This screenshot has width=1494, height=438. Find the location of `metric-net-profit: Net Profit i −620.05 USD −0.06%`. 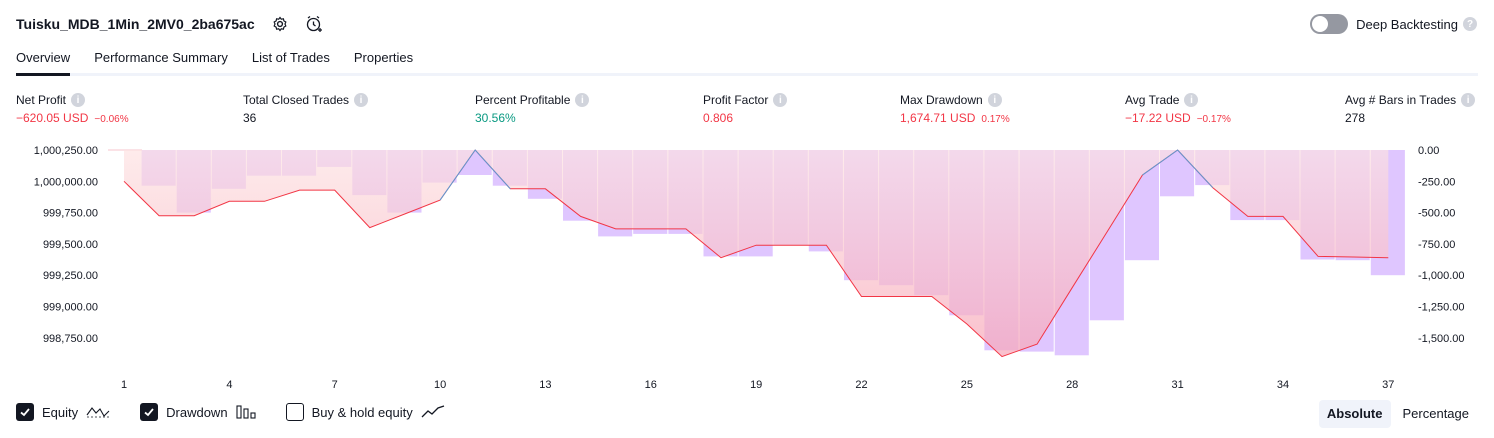

metric-net-profit: Net Profit i −620.05 USD −0.06% is located at coordinates (72, 109).